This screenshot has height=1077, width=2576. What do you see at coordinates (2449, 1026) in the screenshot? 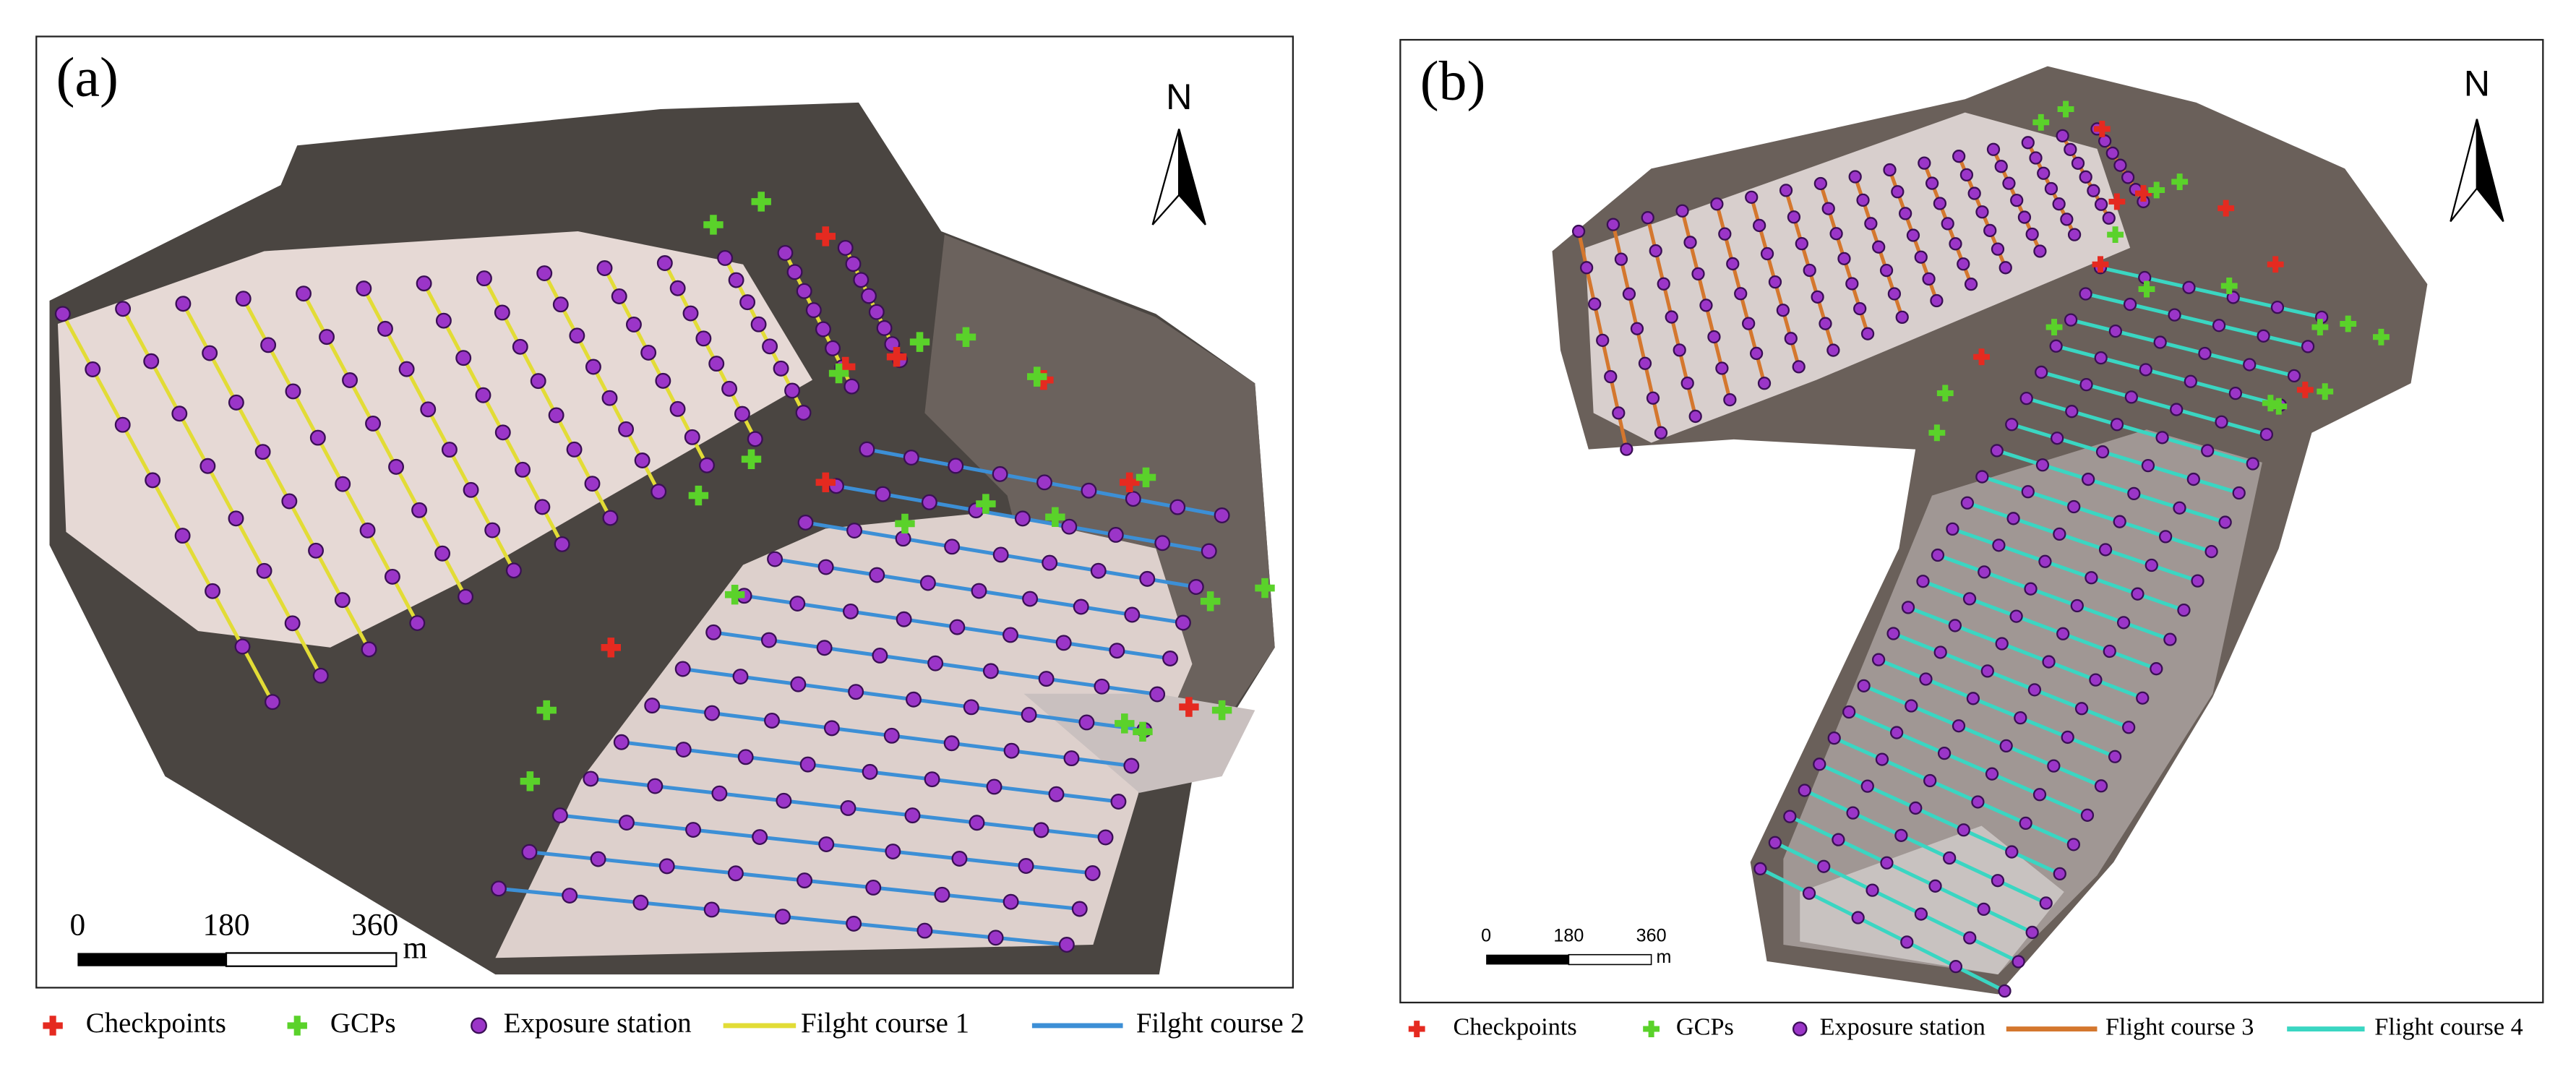
I see `legend-label: Flight course 4` at bounding box center [2449, 1026].